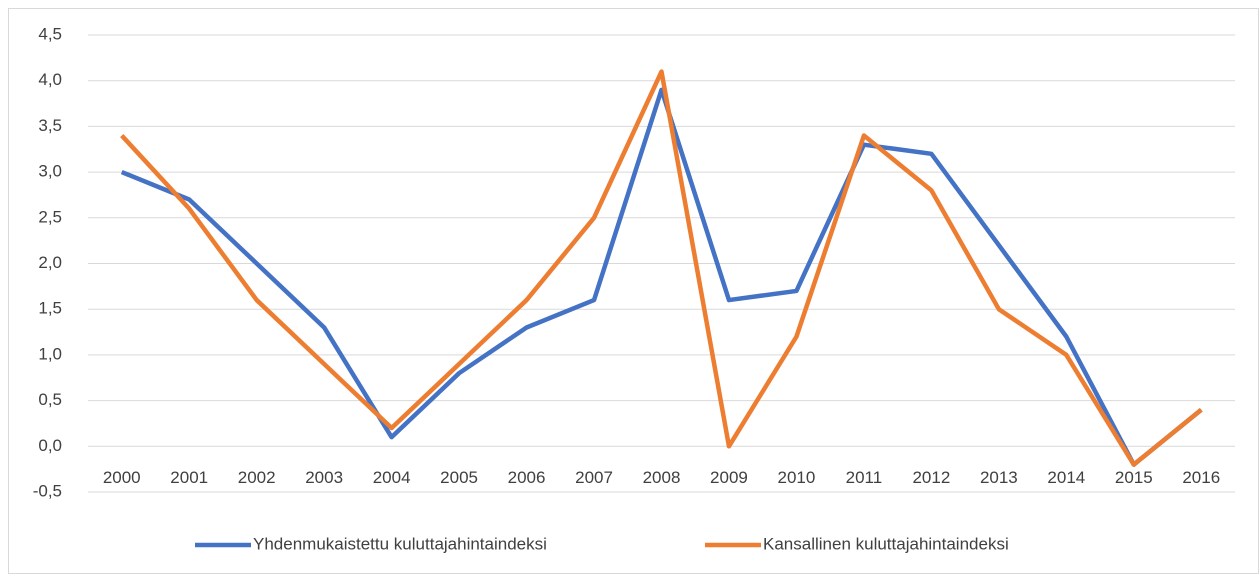  I want to click on y-tick-label: 3,0, so click(50, 171).